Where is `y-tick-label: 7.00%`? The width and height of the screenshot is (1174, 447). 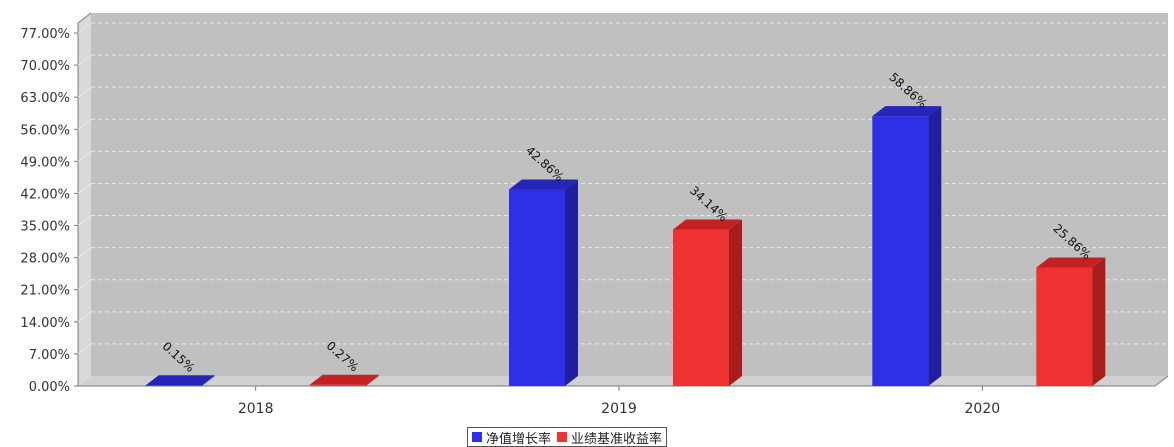
y-tick-label: 7.00% is located at coordinates (49, 355).